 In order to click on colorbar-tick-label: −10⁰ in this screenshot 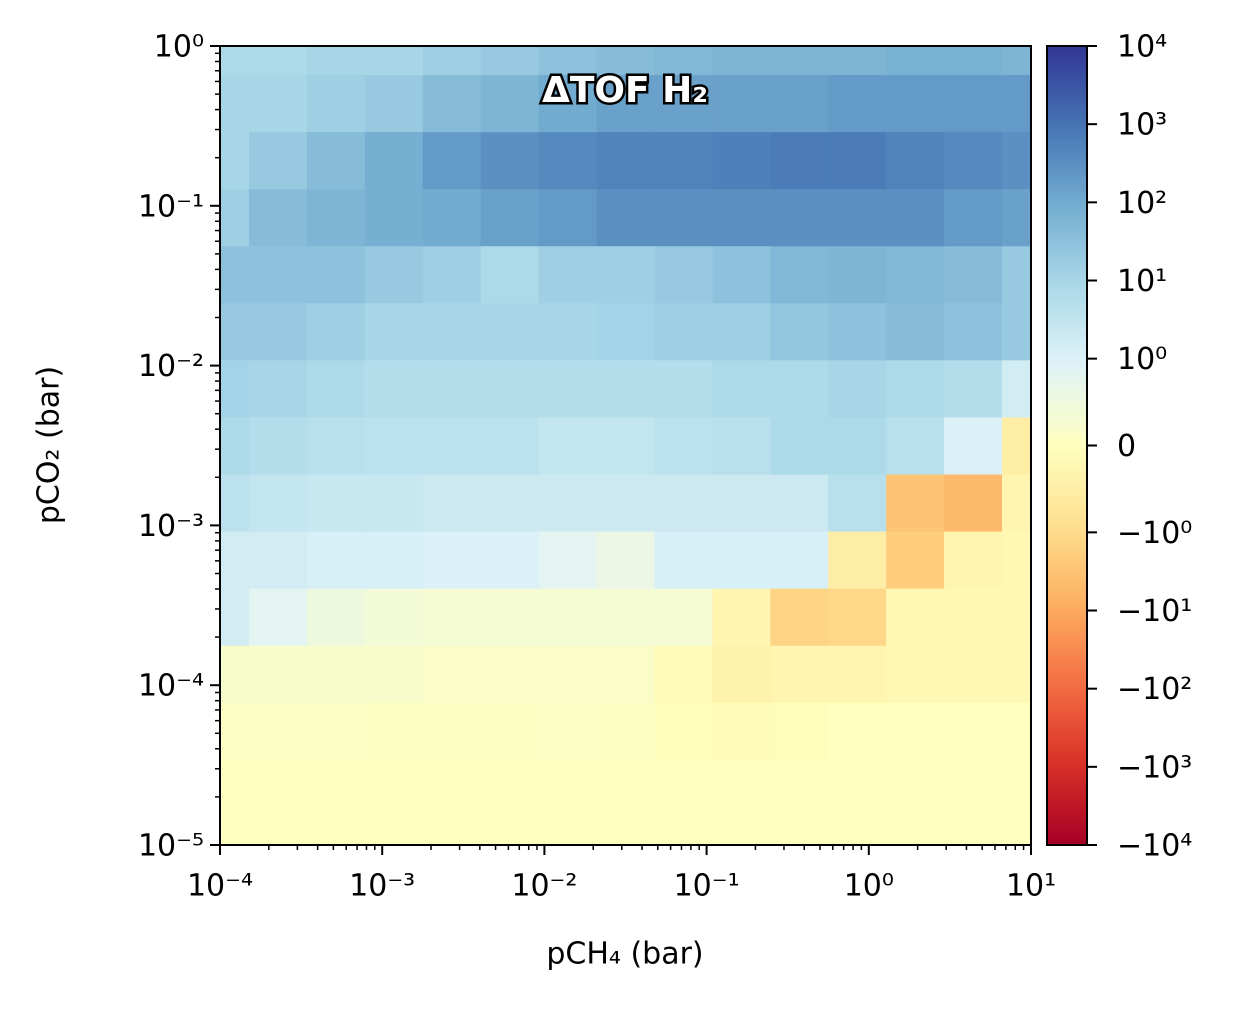, I will do `click(1154, 533)`.